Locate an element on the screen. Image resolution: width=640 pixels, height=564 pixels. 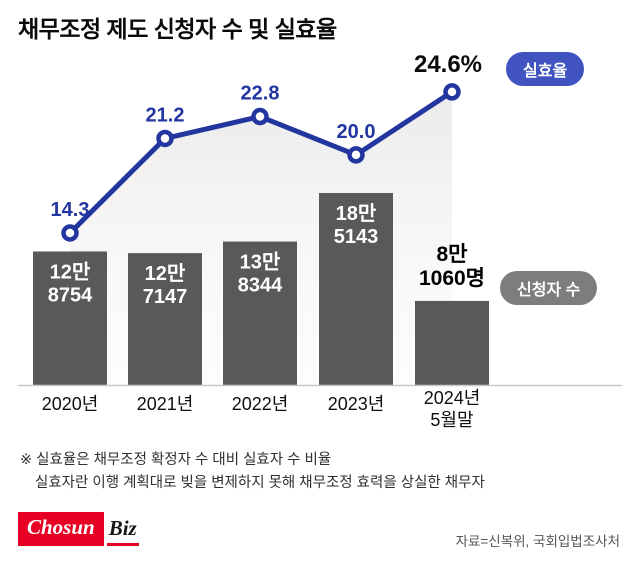
rate-point-label: 14.3 is located at coordinates (70, 210).